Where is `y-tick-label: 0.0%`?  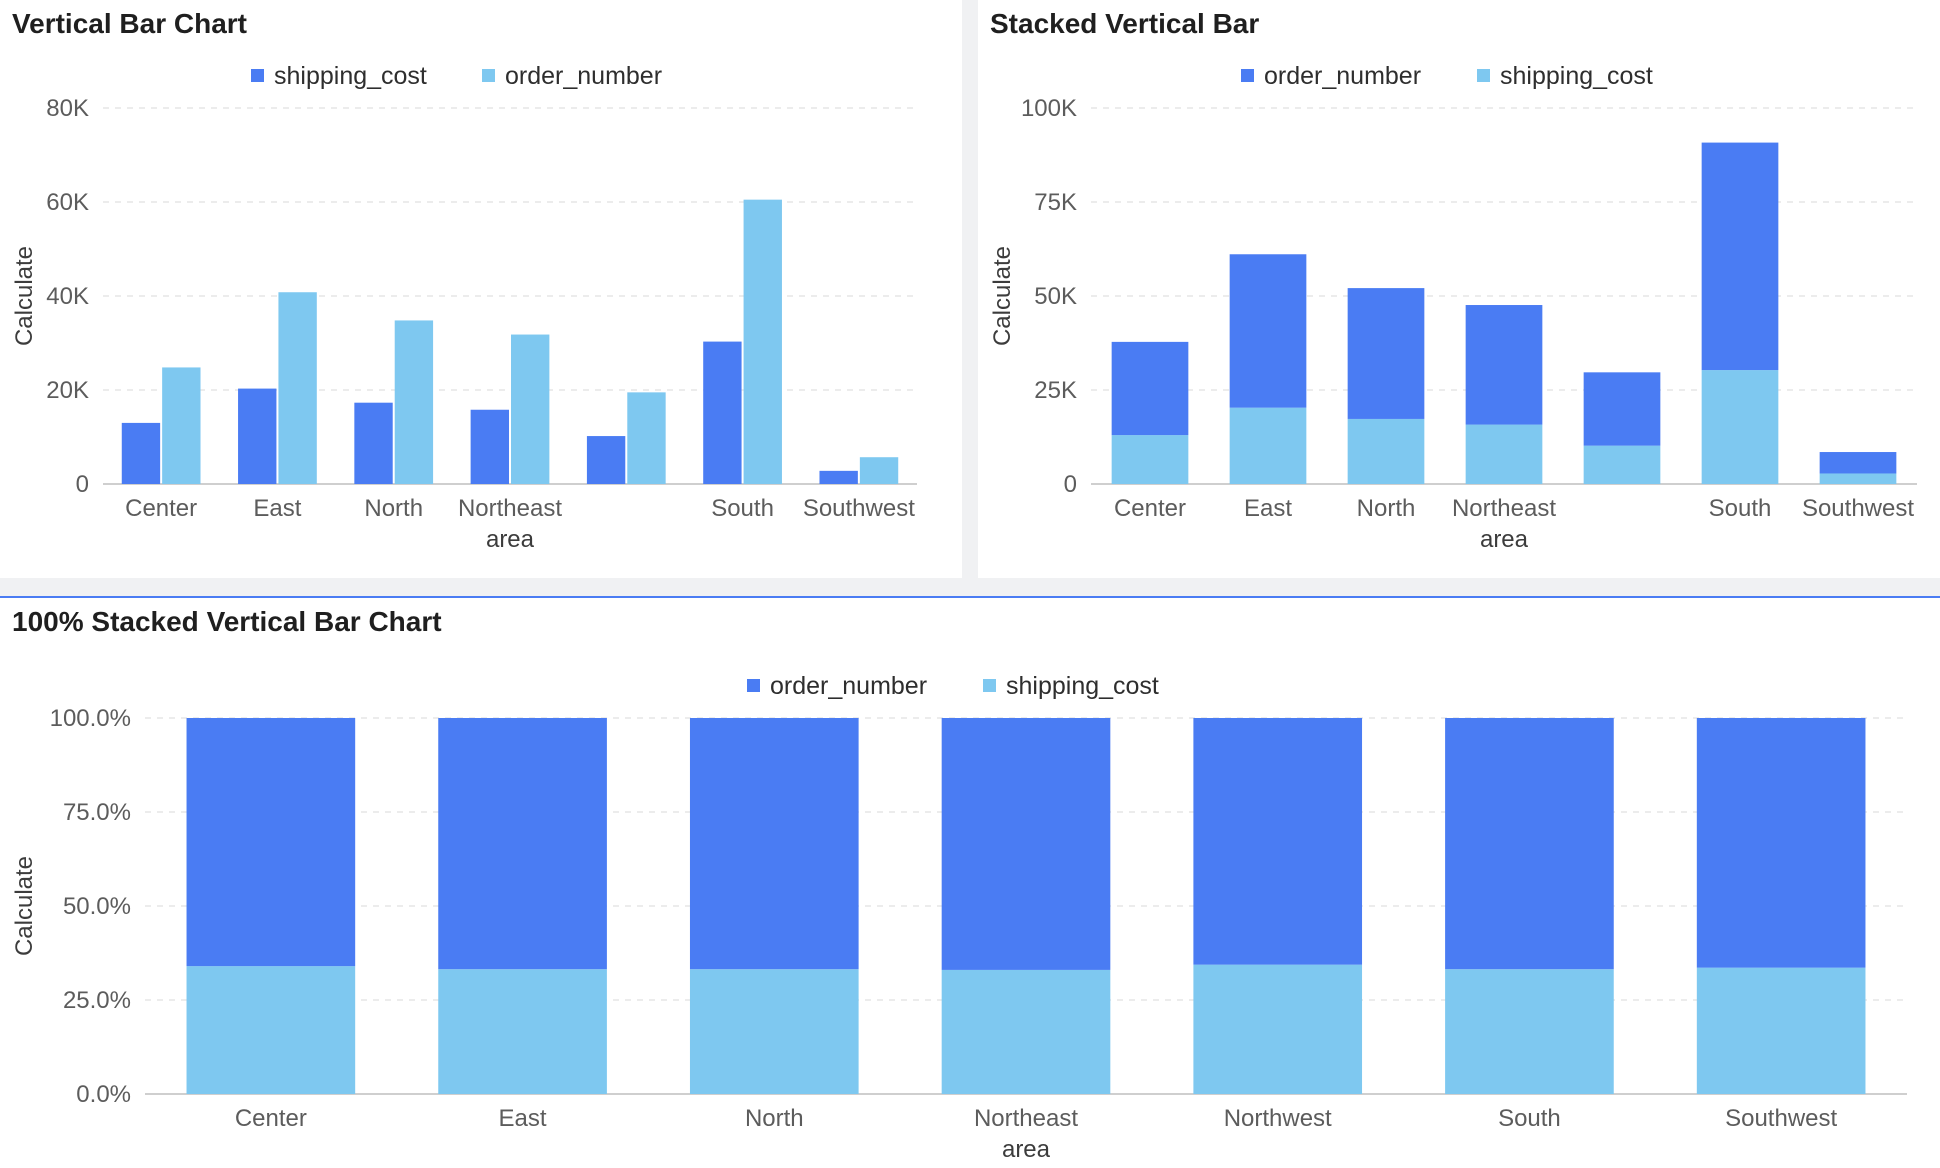 y-tick-label: 0.0% is located at coordinates (103, 1094).